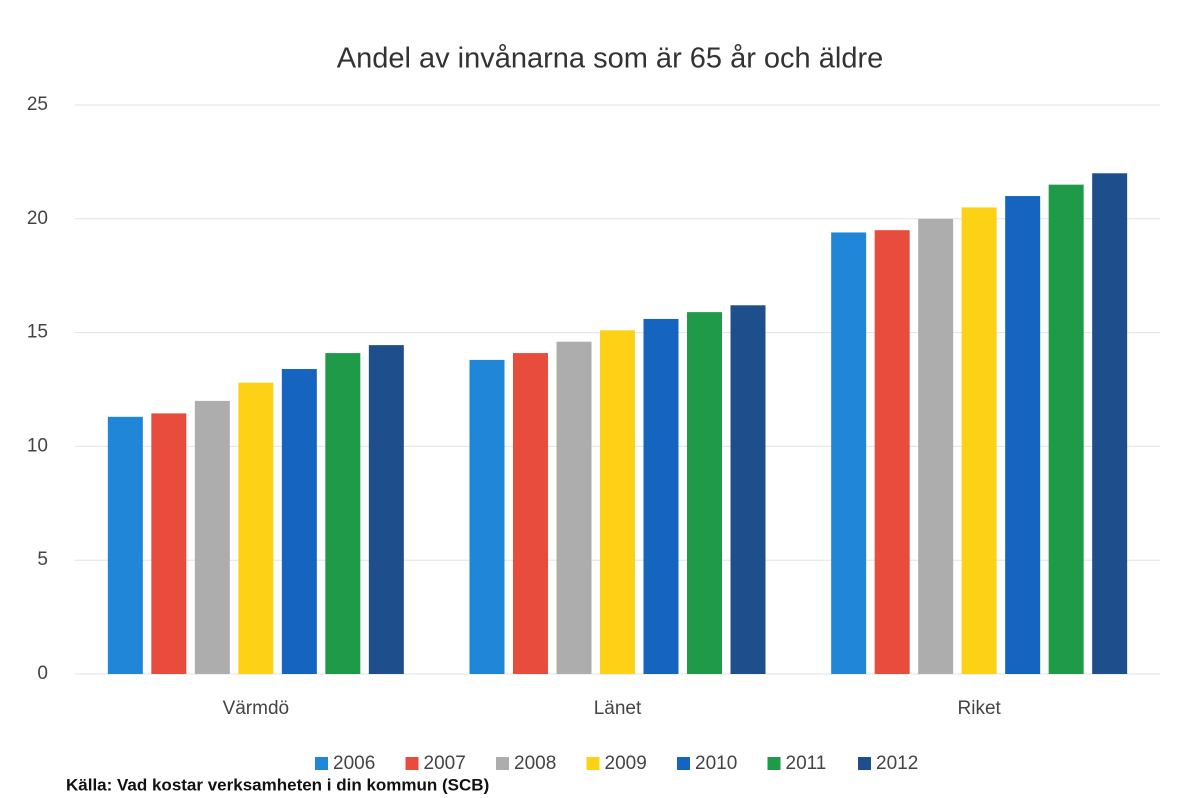 This screenshot has height=798, width=1193. Describe the element at coordinates (806, 763) in the screenshot. I see `legend-label: 2011` at that location.